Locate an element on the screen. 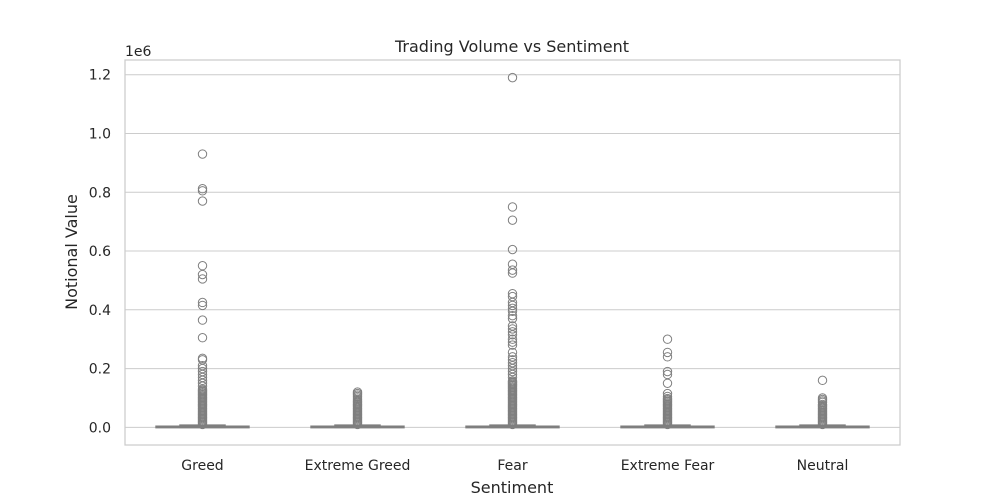 Image resolution: width=1000 pixels, height=504 pixels. box-group-extreme-fear is located at coordinates (667, 382).